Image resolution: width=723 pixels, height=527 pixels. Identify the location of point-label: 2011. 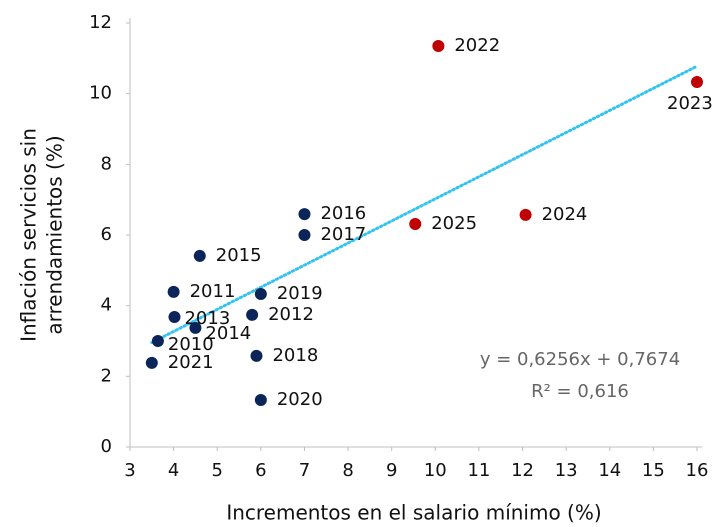
(213, 291).